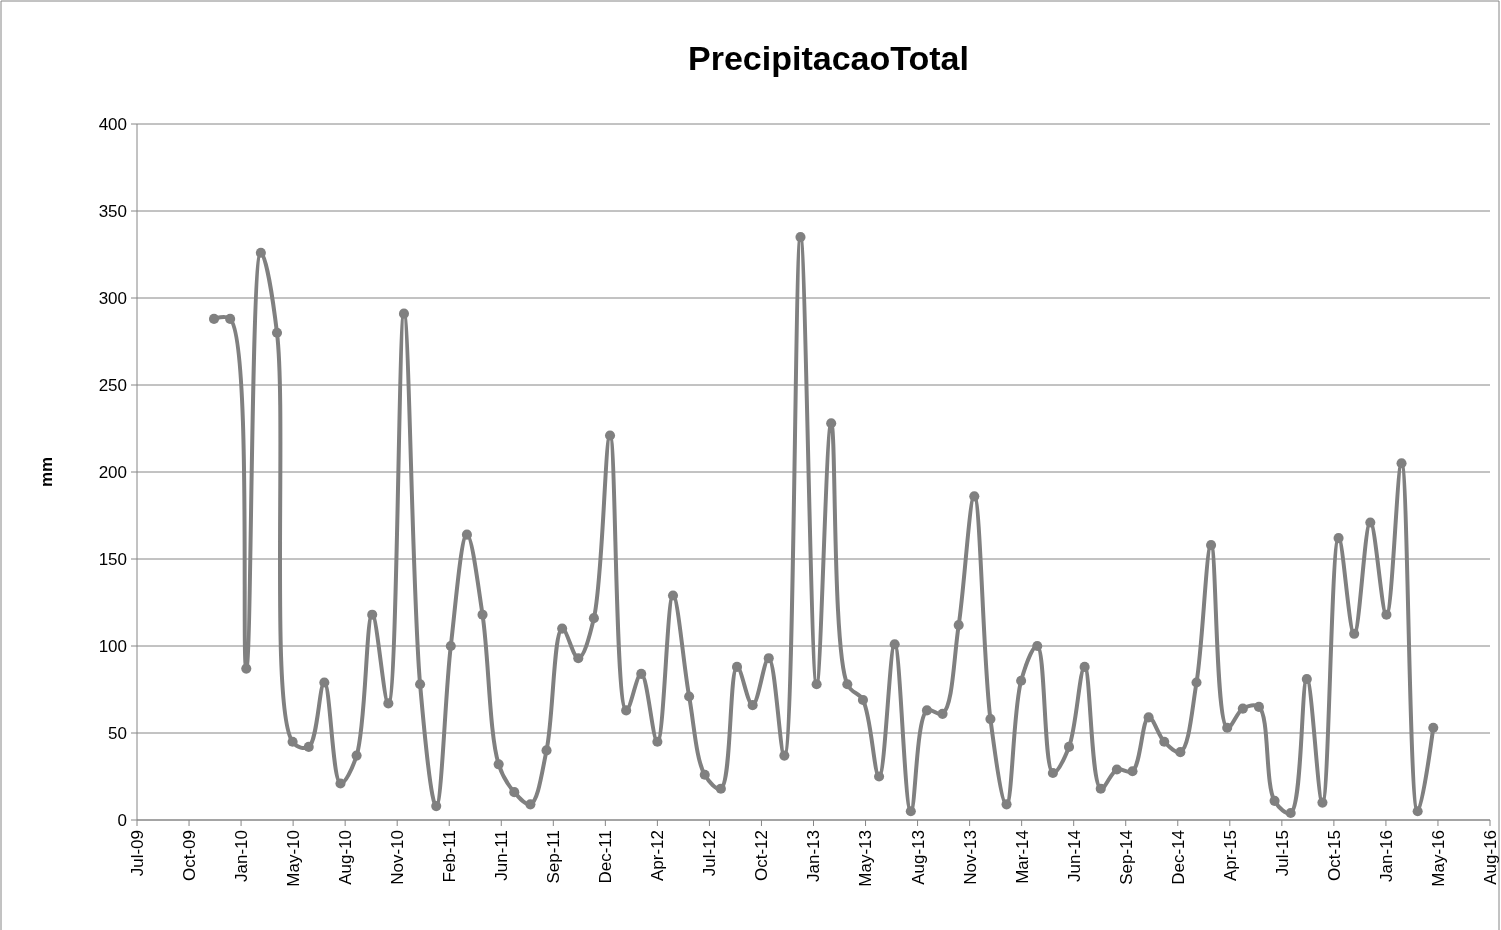 Image resolution: width=1501 pixels, height=930 pixels. What do you see at coordinates (1022, 857) in the screenshot?
I see `x-tick-label: Mar-14` at bounding box center [1022, 857].